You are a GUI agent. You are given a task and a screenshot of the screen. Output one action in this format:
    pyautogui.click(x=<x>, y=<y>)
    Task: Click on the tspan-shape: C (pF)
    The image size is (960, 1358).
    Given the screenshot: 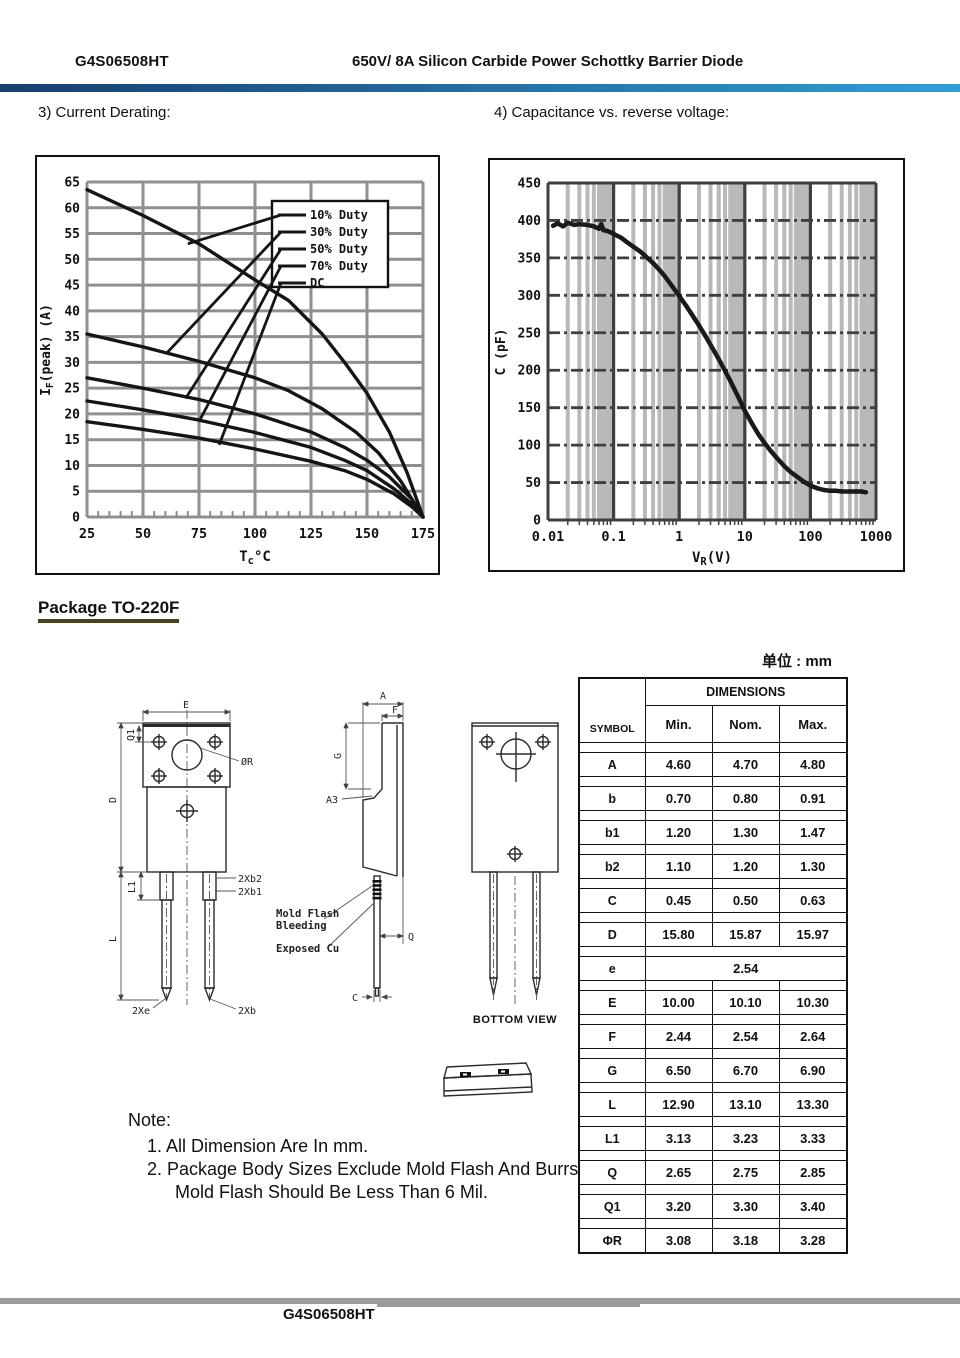 What is the action you would take?
    pyautogui.click(x=501, y=352)
    